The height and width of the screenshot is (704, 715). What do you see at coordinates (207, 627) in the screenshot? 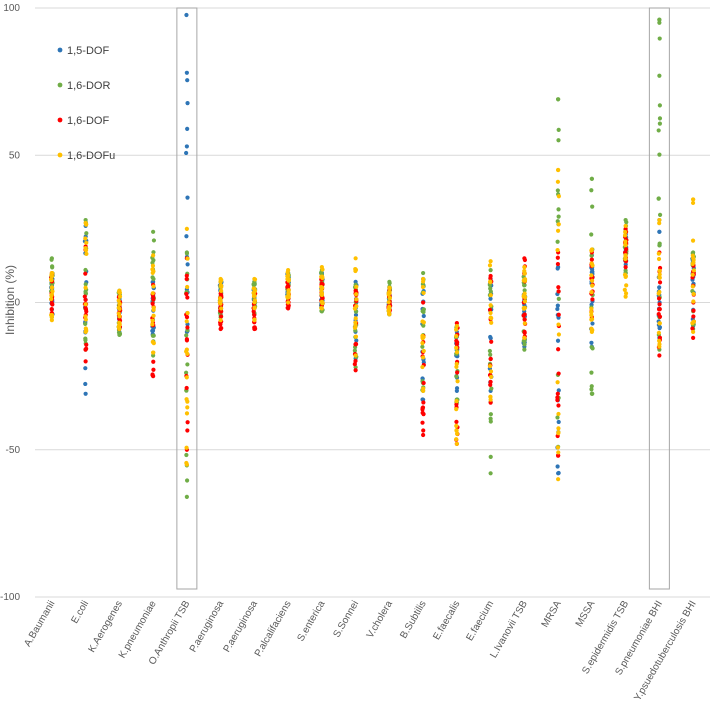
I see `x-tick-label: P.aeruginosa` at bounding box center [207, 627].